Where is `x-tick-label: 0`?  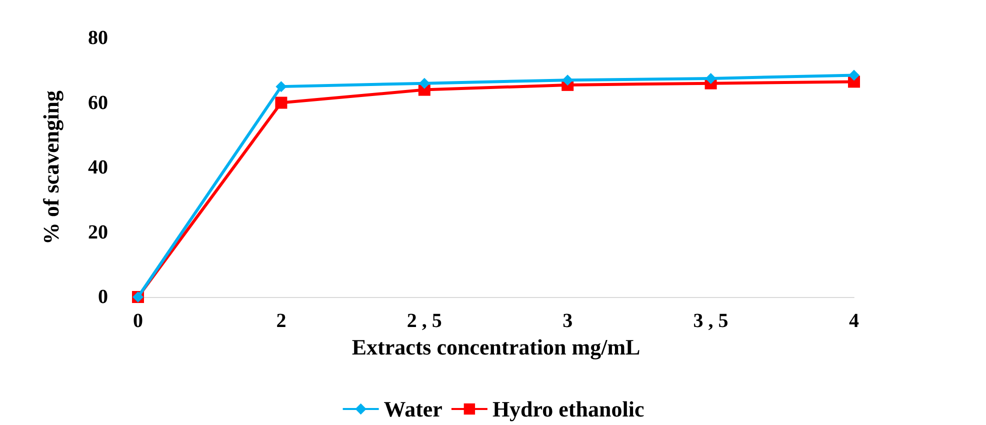
x-tick-label: 0 is located at coordinates (138, 321).